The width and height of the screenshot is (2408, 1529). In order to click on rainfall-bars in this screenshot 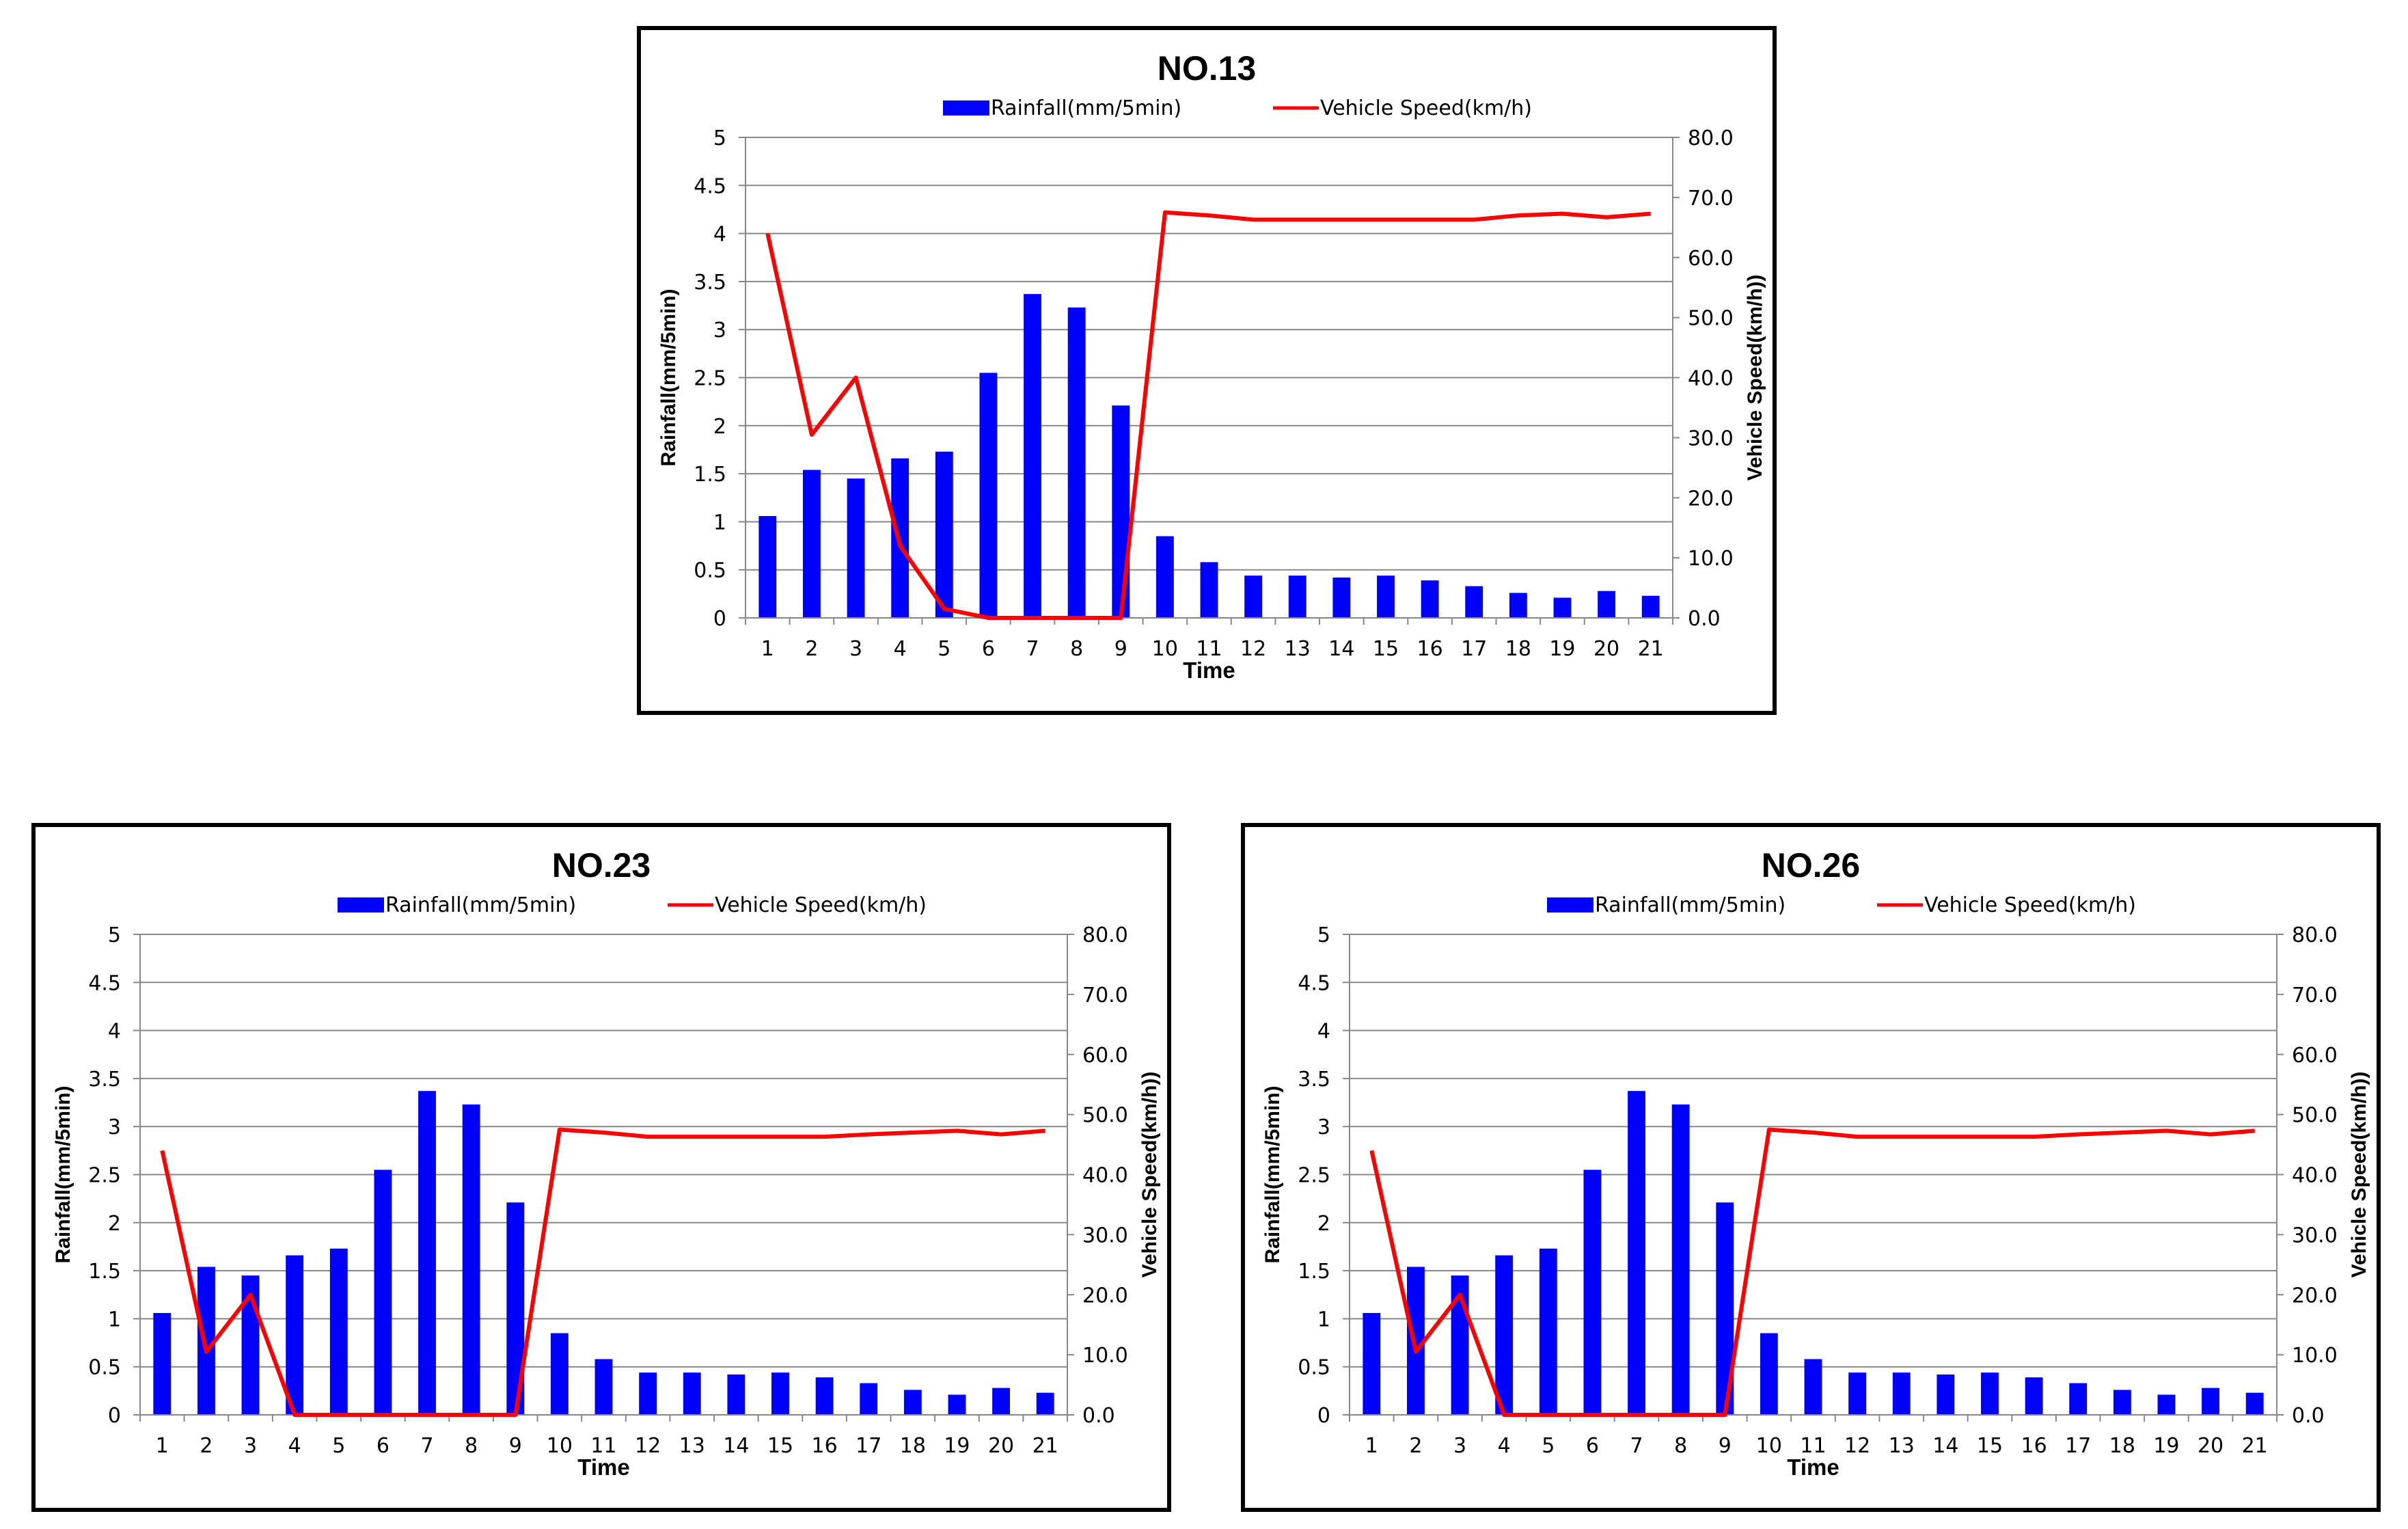, I will do `click(603, 1253)`.